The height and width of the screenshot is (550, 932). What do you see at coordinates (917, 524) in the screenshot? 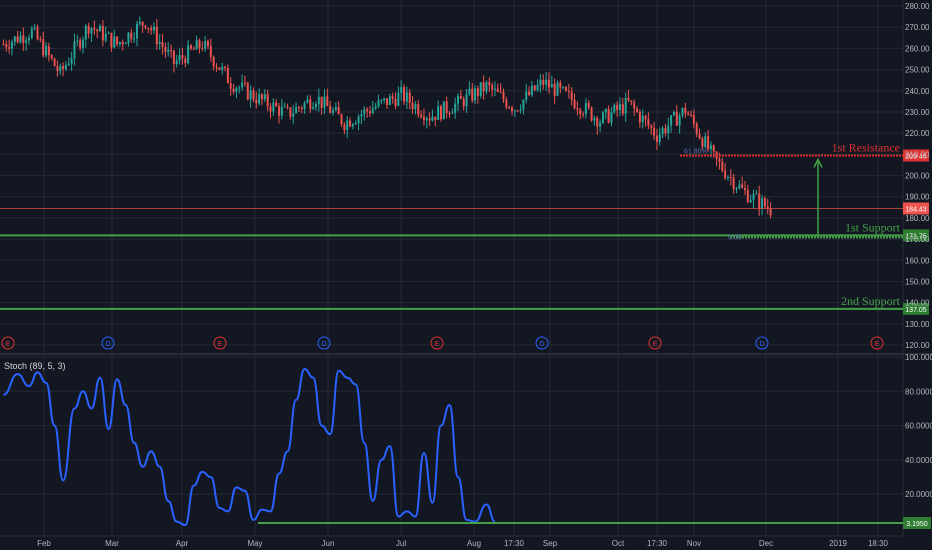
I see `stoch-value-tag-text: 3.1950` at bounding box center [917, 524].